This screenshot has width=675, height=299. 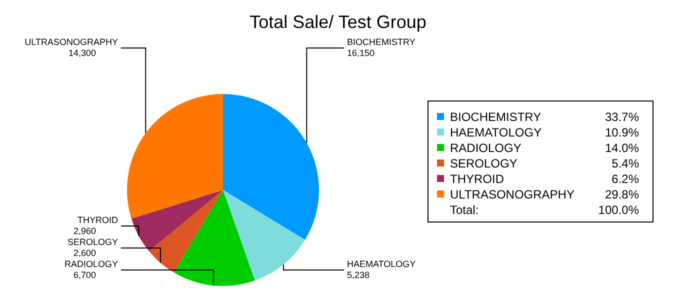 I want to click on text: Total:, so click(x=464, y=210).